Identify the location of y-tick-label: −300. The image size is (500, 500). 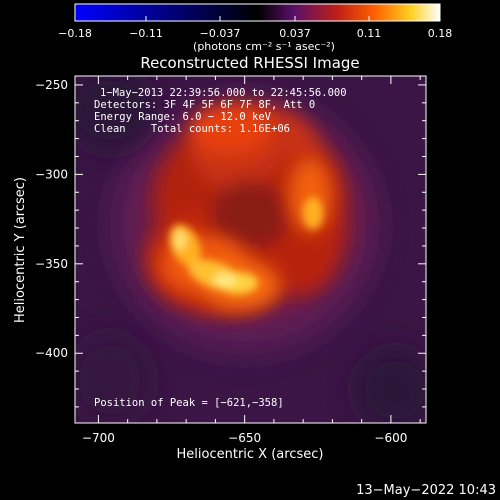
(51, 174).